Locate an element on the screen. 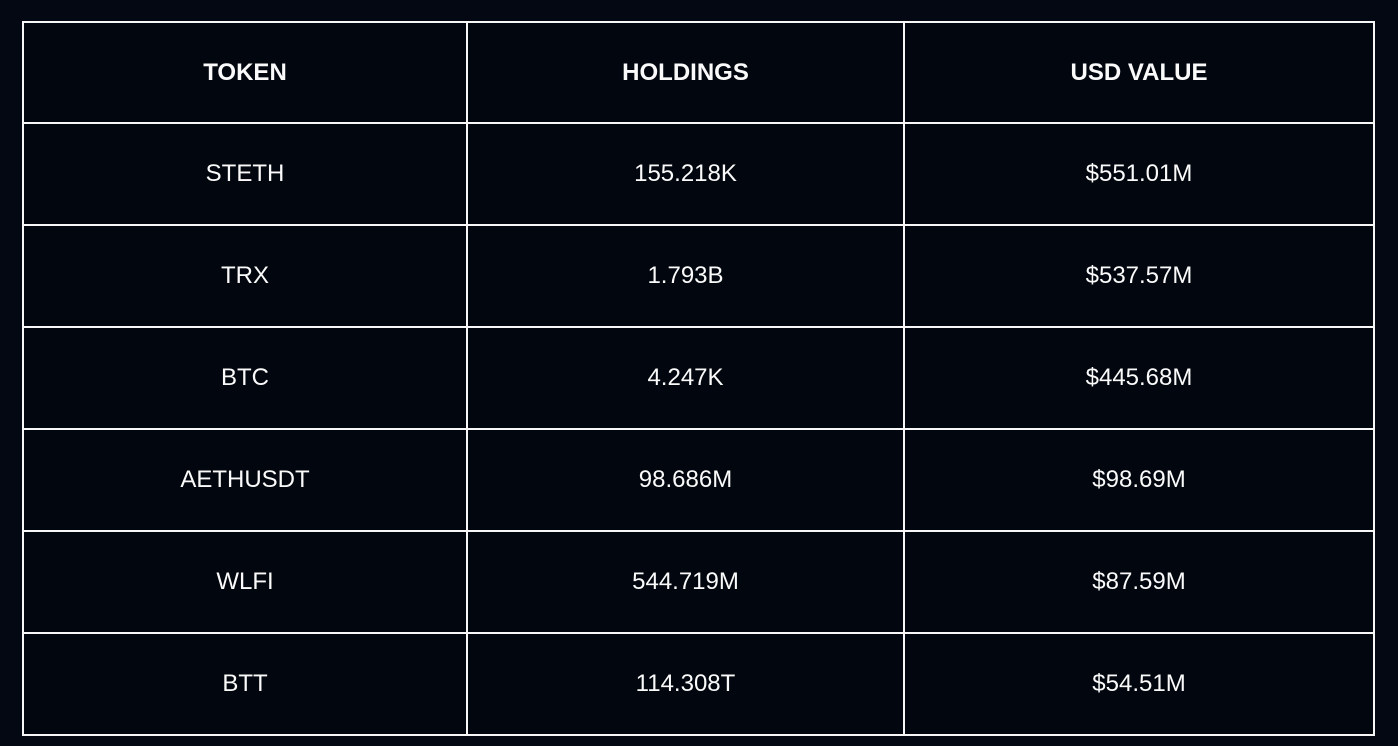 The width and height of the screenshot is (1398, 746). cell-holdings: 4.247K is located at coordinates (685, 378).